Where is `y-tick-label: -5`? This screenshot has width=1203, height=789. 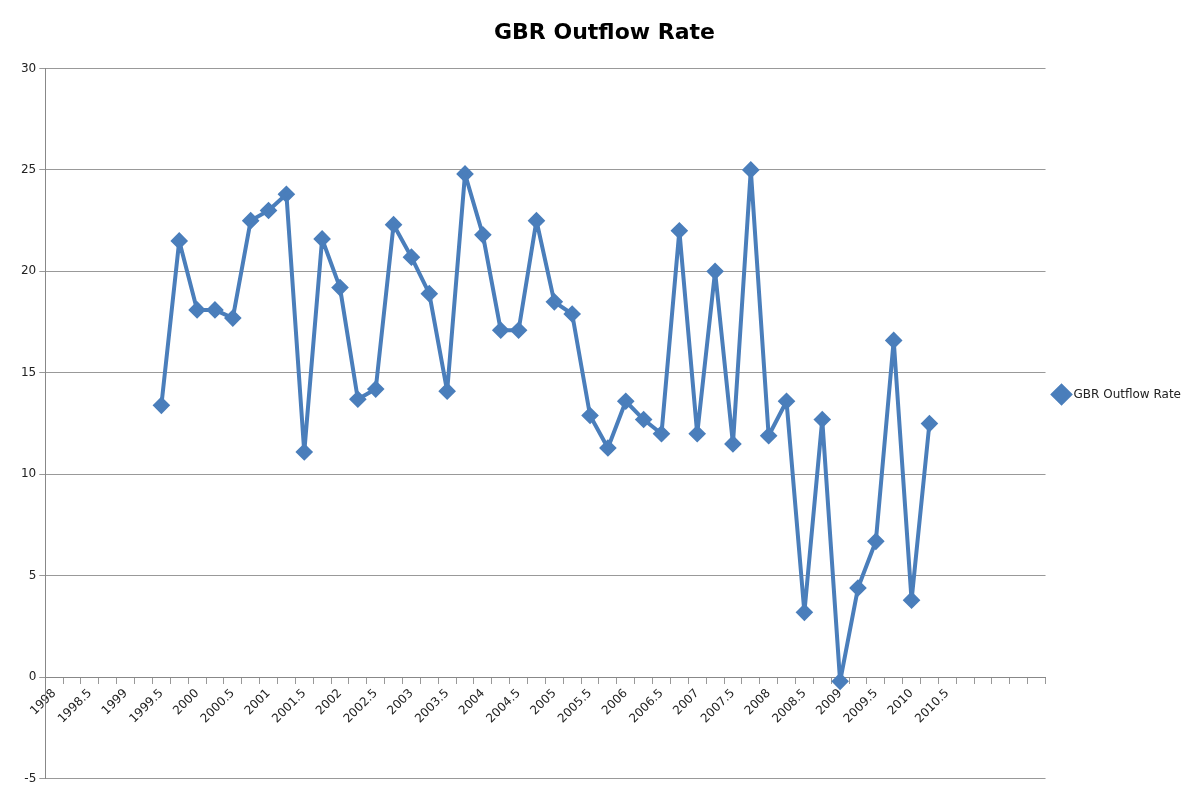 y-tick-label: -5 is located at coordinates (30, 777).